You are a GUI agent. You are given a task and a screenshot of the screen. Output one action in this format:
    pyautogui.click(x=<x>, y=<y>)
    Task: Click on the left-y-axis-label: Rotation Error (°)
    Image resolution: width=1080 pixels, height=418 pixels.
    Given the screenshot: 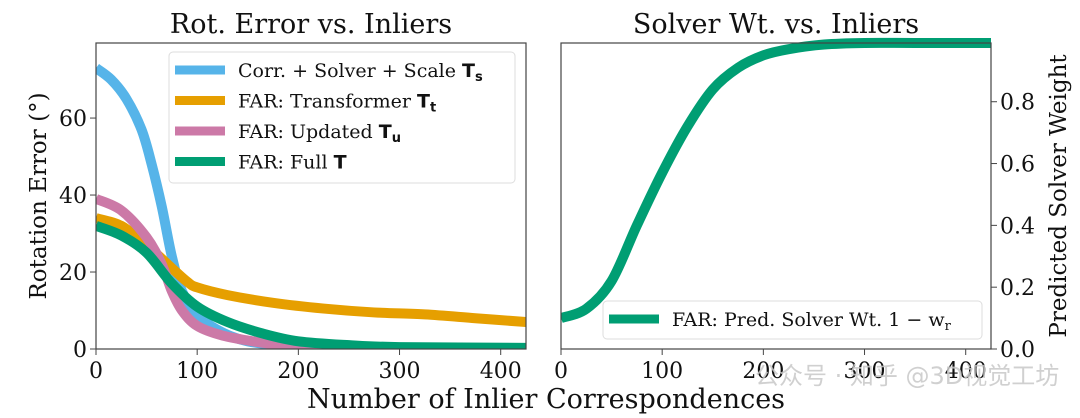 What is the action you would take?
    pyautogui.click(x=39, y=195)
    